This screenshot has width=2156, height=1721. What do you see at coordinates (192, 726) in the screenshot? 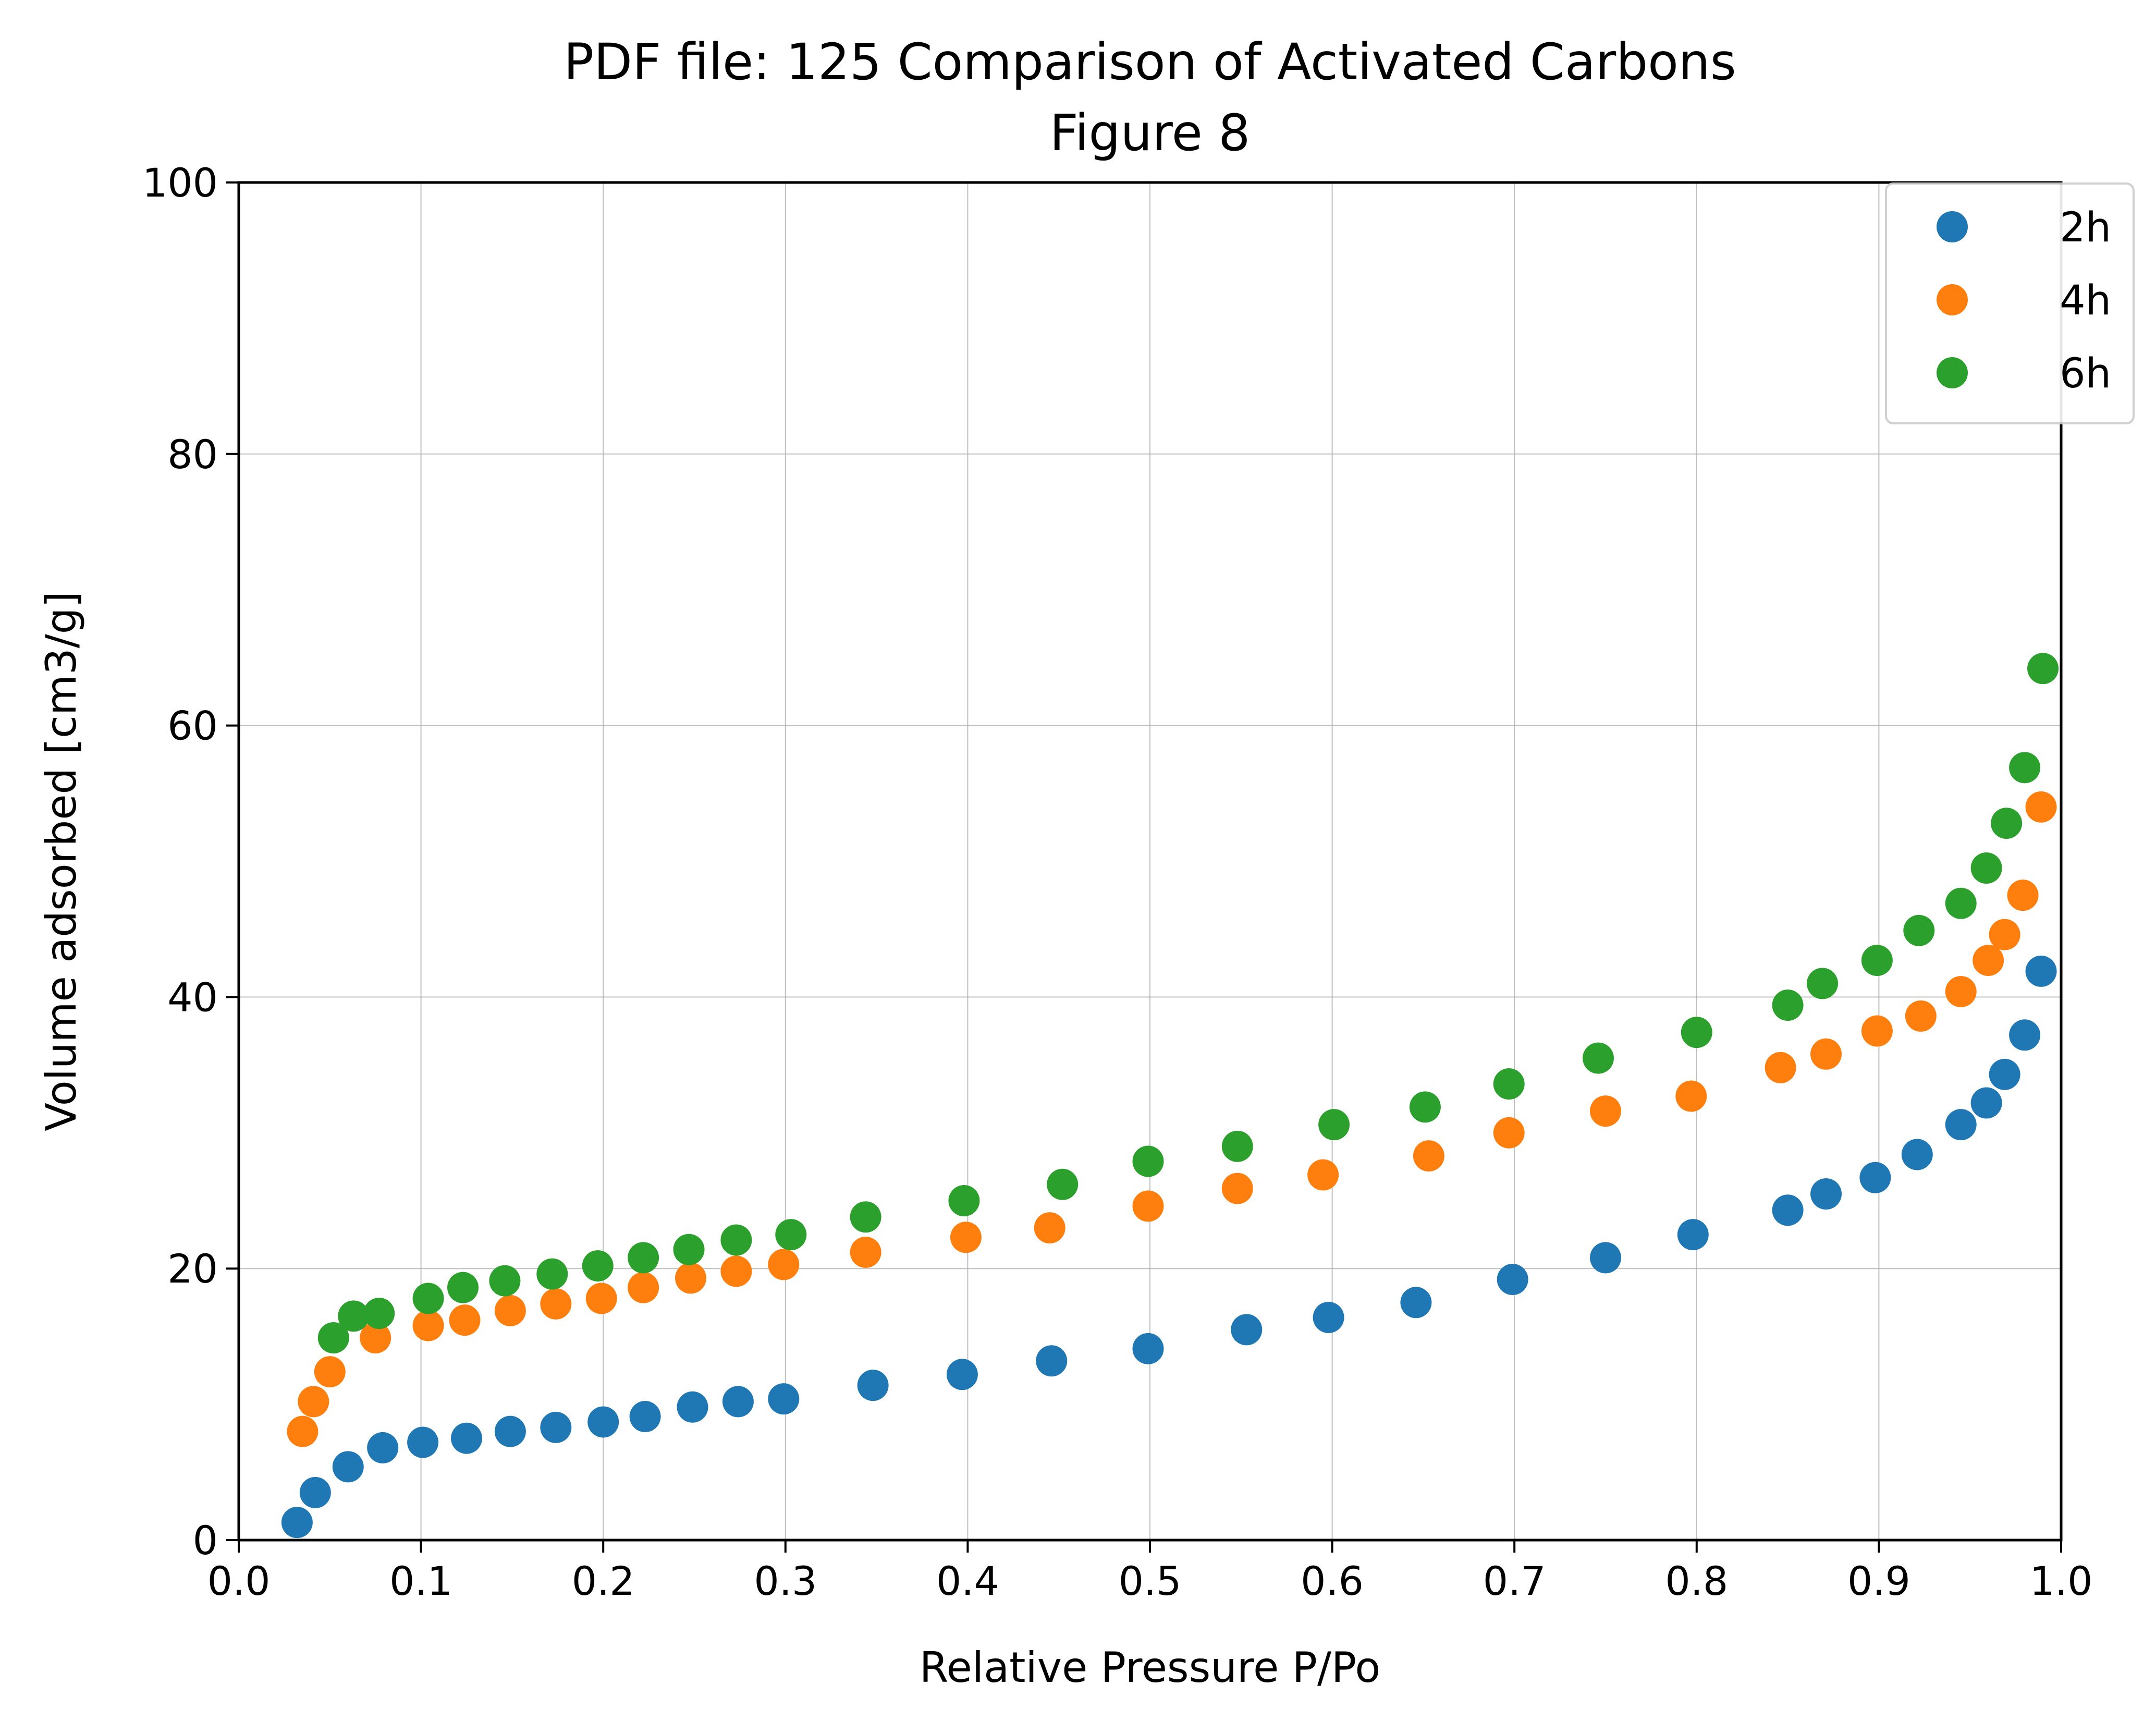
I see `y-tick-label: 60` at bounding box center [192, 726].